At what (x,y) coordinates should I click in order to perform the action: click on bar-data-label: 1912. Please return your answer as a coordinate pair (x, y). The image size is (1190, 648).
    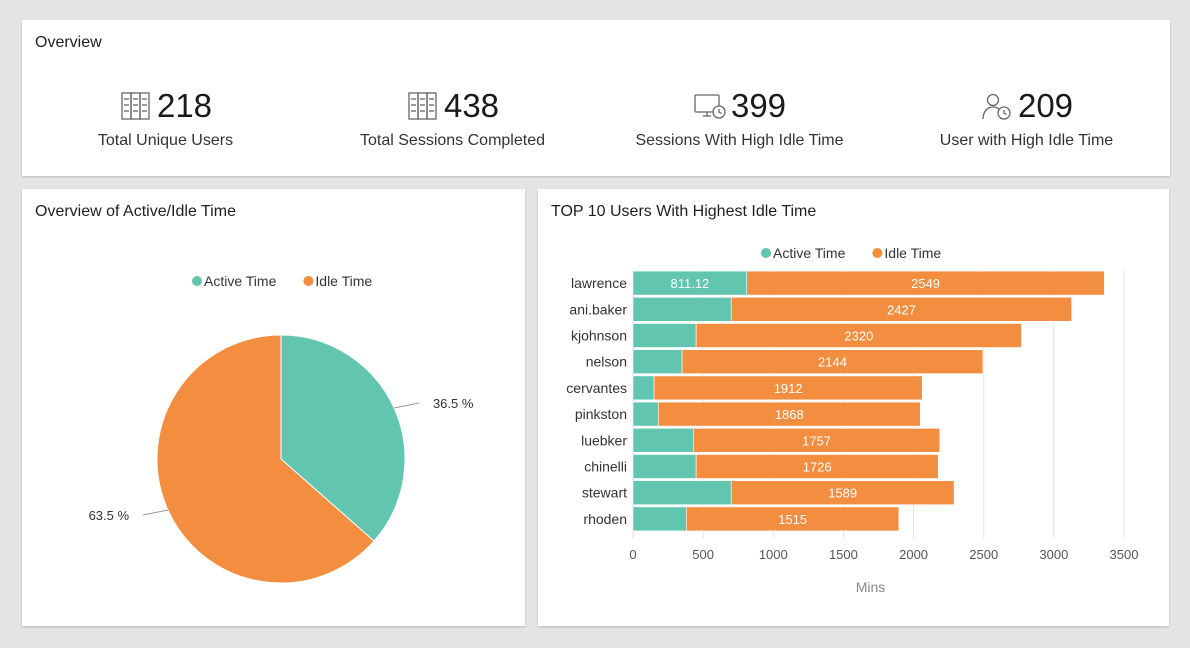
    Looking at the image, I should click on (788, 388).